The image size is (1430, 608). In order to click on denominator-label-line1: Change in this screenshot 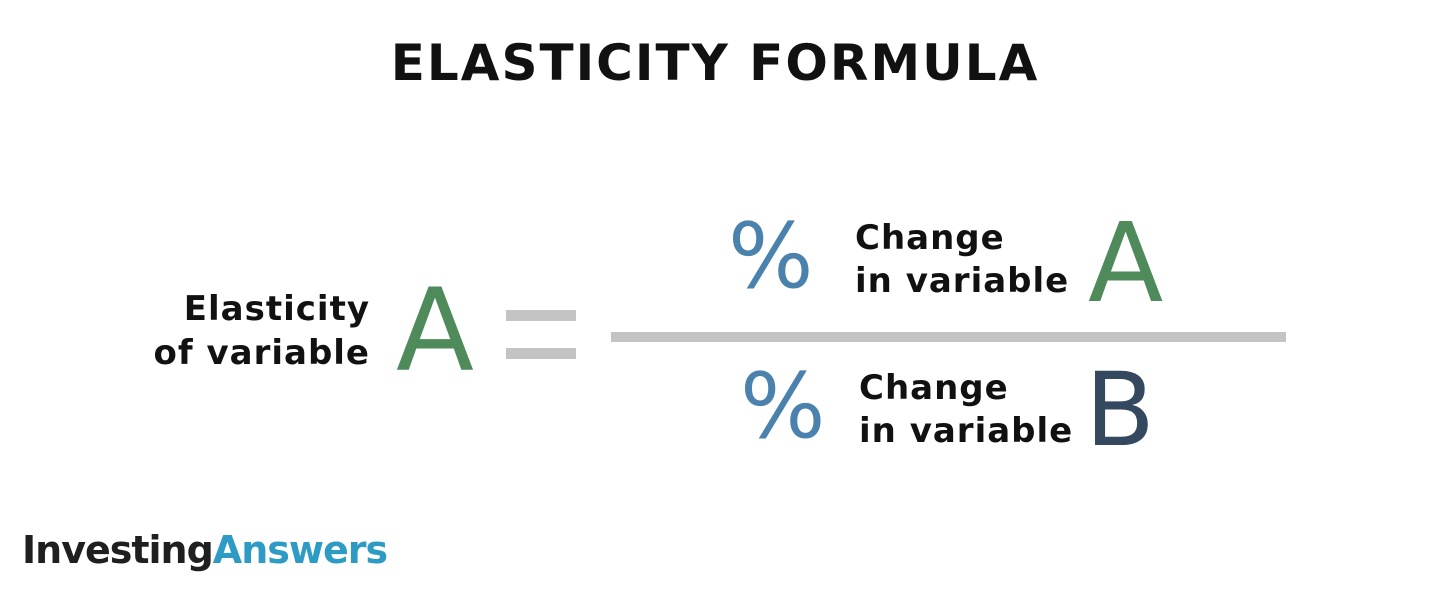, I will do `click(934, 388)`.